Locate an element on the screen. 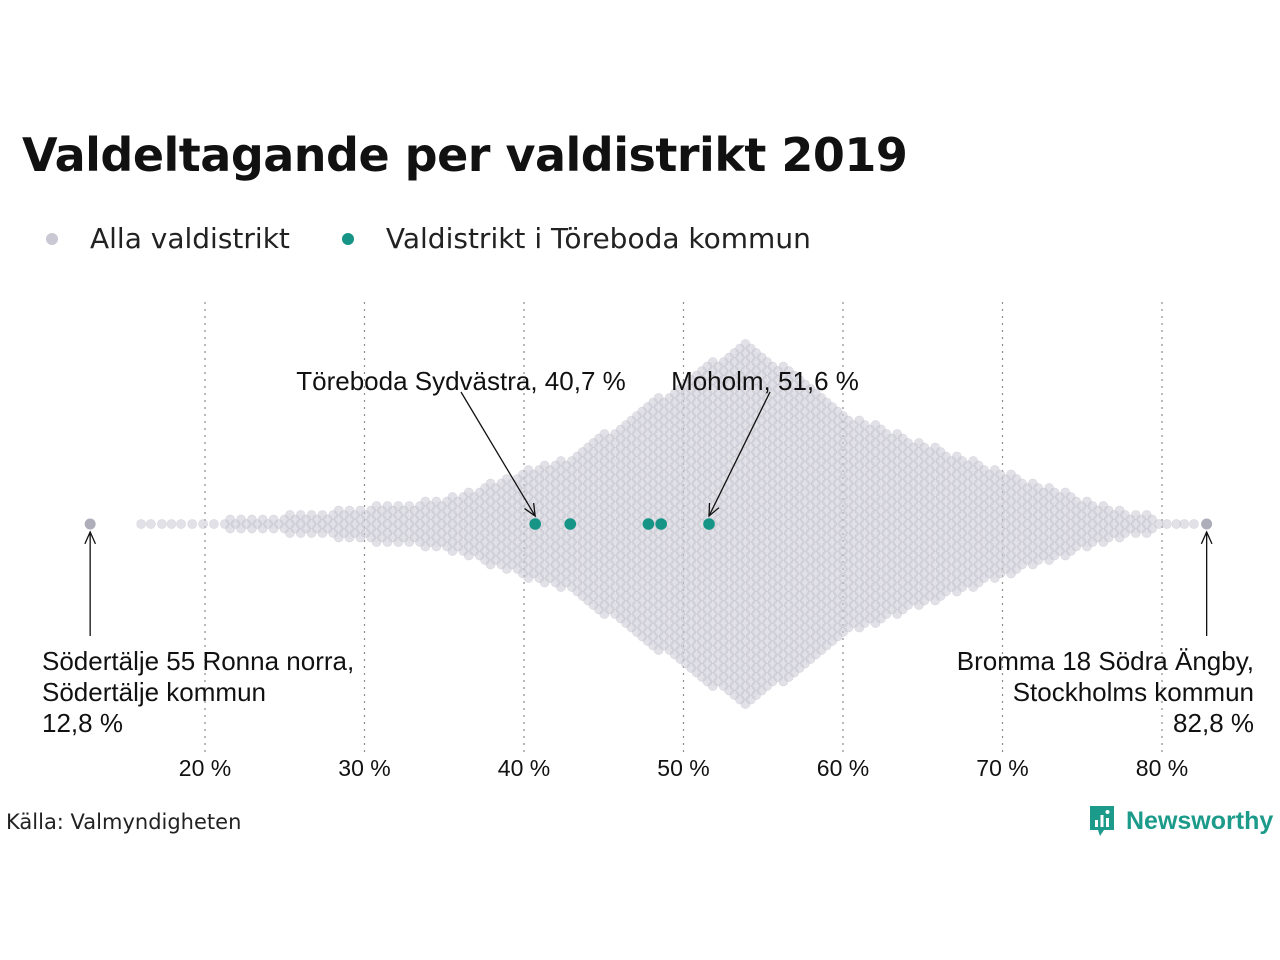 Image resolution: width=1280 pixels, height=960 pixels. extreme-points is located at coordinates (648, 524).